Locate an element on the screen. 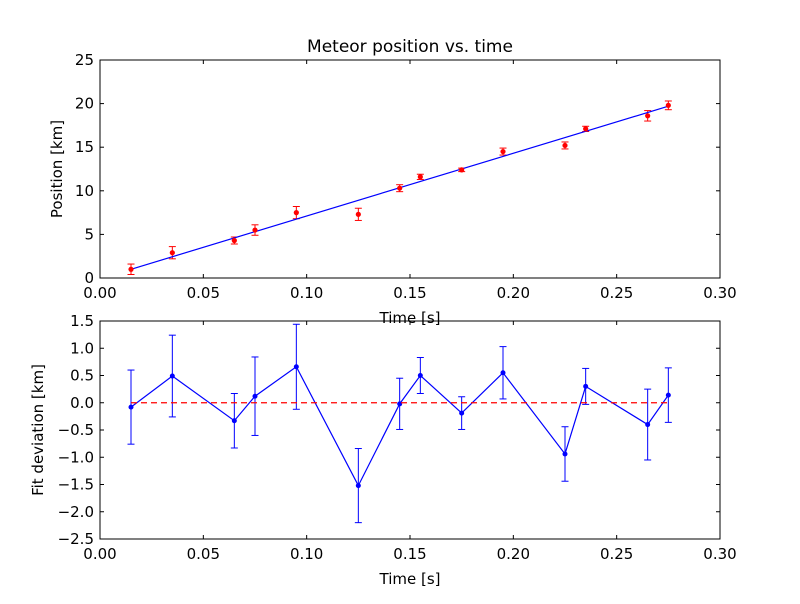 The image size is (800, 604). bottom-deviation-line is located at coordinates (399, 426).